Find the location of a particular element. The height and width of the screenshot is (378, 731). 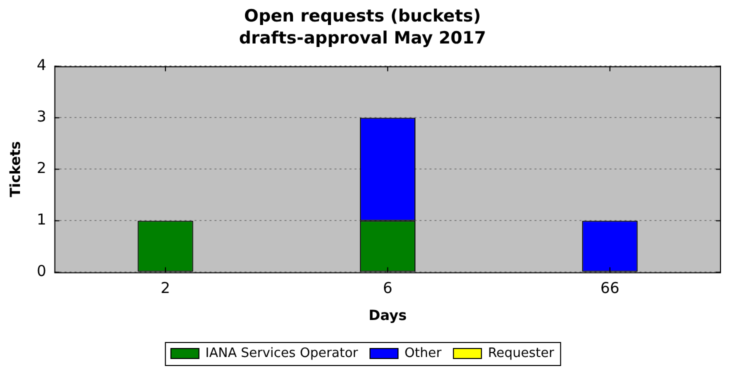

chart-title: Open requests (buckets) is located at coordinates (362, 16).